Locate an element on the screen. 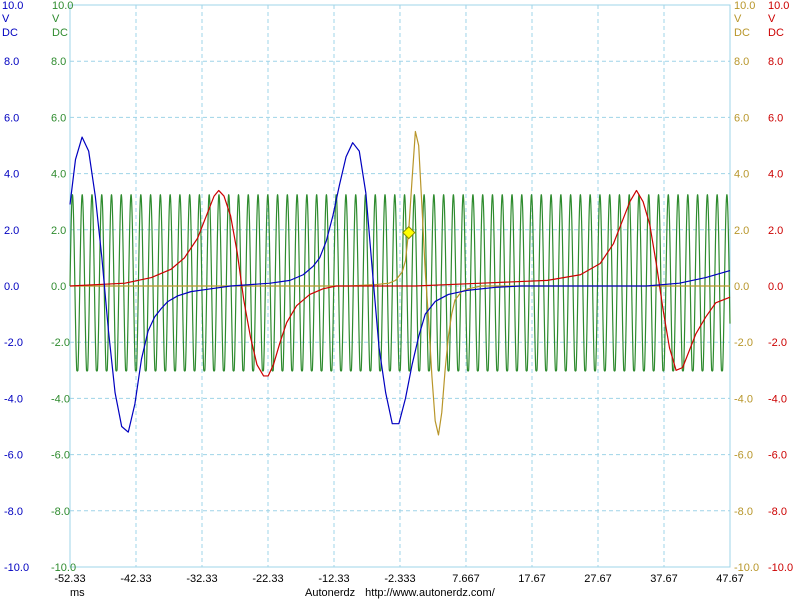  channel-d-unit: V is located at coordinates (772, 19).